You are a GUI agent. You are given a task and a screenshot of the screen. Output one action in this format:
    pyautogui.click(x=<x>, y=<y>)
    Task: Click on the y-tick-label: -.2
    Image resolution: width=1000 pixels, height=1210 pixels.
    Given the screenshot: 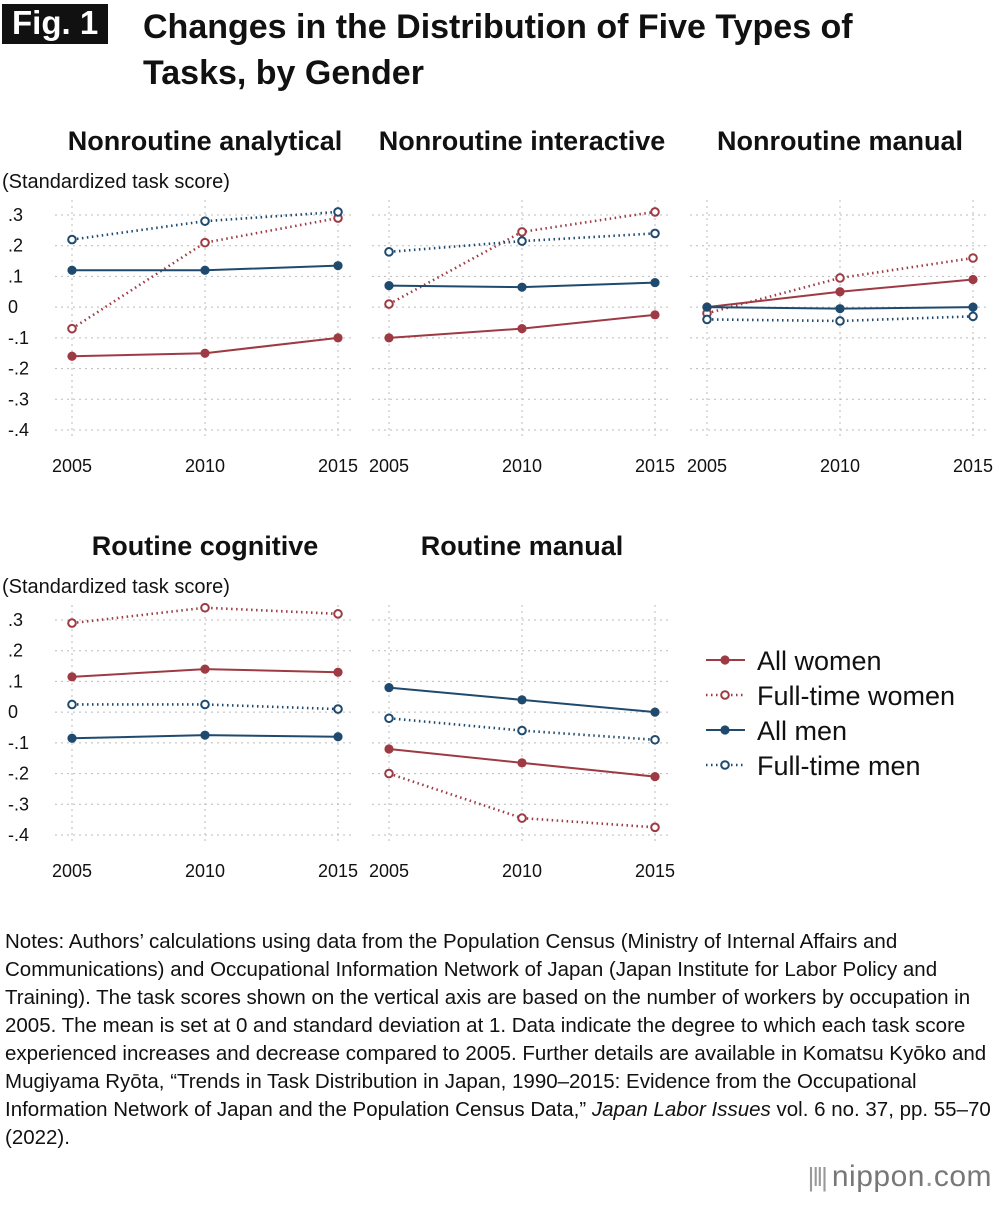 What is the action you would take?
    pyautogui.click(x=18, y=774)
    